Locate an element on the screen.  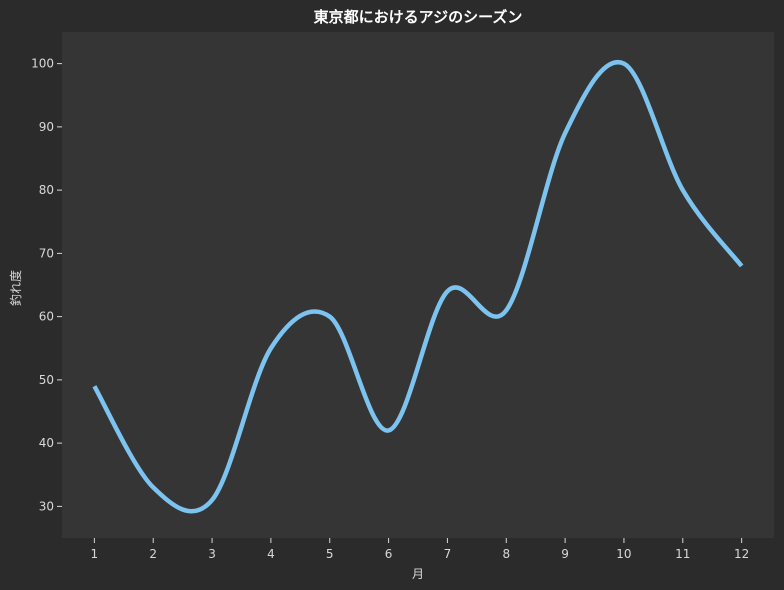
y-tick-label: 90 is located at coordinates (46, 127).